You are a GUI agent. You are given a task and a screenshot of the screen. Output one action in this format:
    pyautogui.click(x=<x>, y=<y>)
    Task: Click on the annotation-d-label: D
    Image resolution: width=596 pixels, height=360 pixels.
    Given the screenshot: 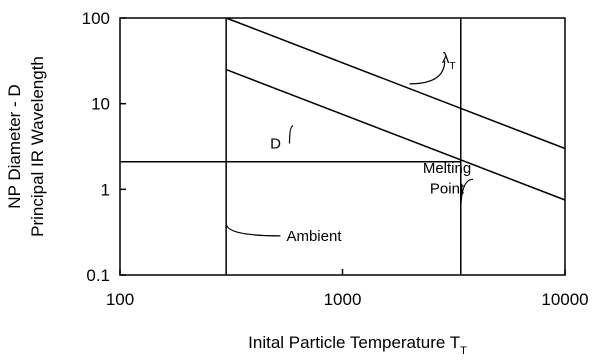 What is the action you would take?
    pyautogui.click(x=275, y=143)
    